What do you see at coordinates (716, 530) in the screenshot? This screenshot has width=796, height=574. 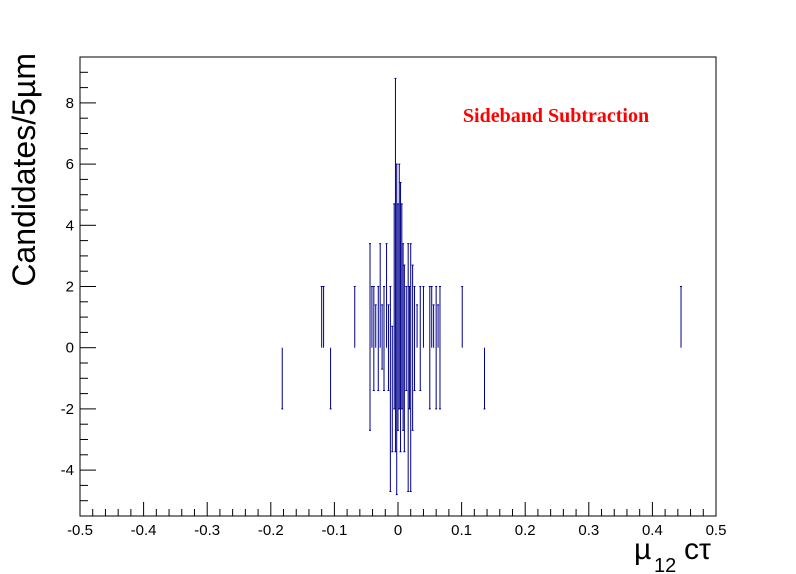 I see `x-tick-label: 0.5` at bounding box center [716, 530].